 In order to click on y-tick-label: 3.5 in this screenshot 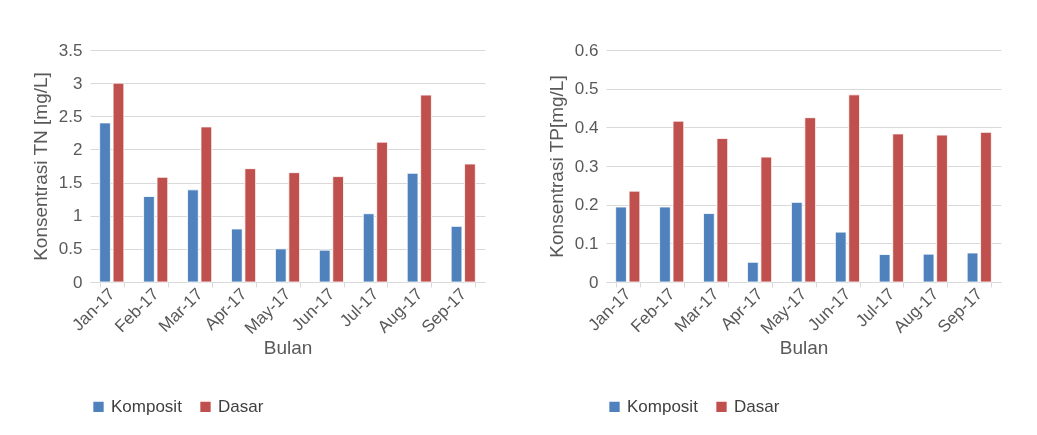, I will do `click(70, 50)`.